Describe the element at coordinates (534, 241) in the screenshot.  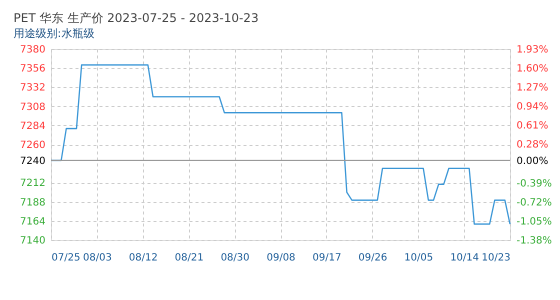
I see `y2-tick-label: -1.38%` at that location.